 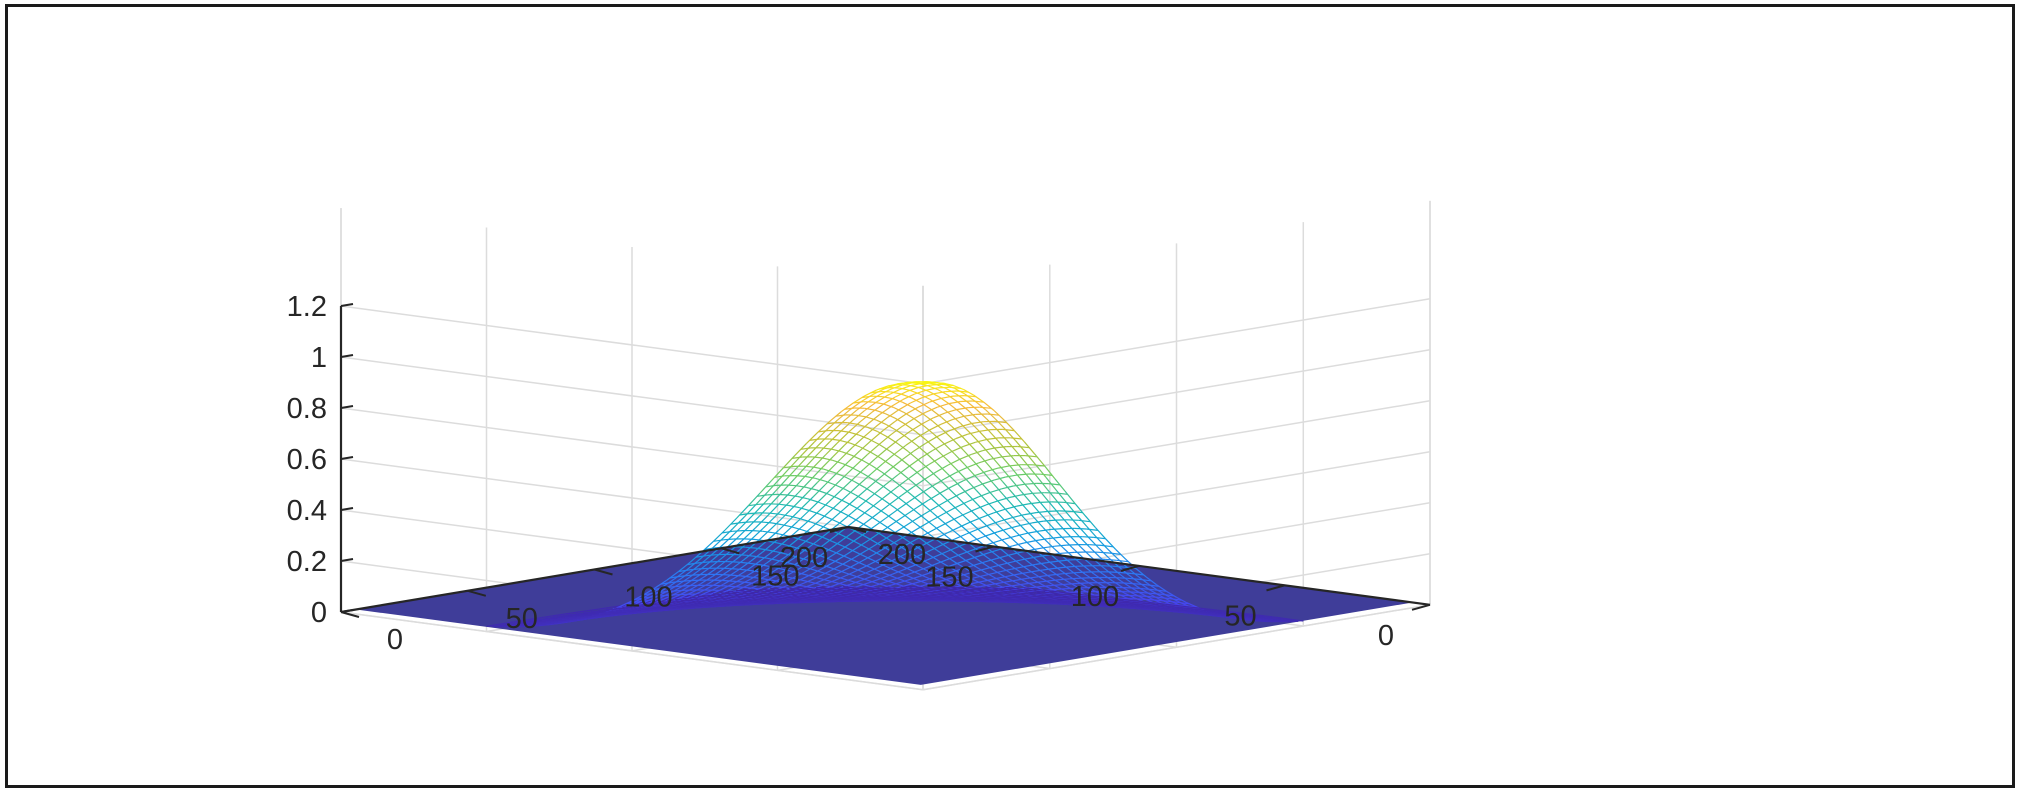 I want to click on z-tick-mark, so click(x=347, y=305).